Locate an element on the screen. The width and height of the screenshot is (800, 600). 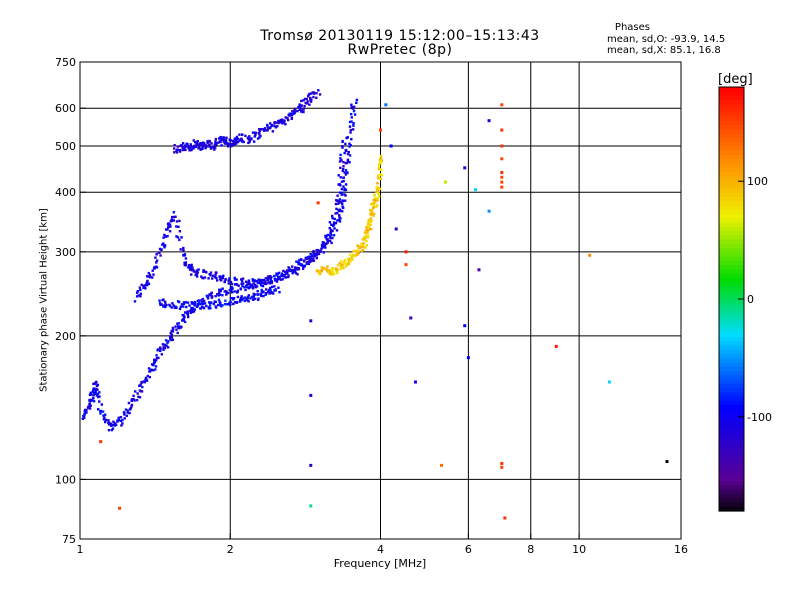
x-tick-label: 10 is located at coordinates (579, 549).